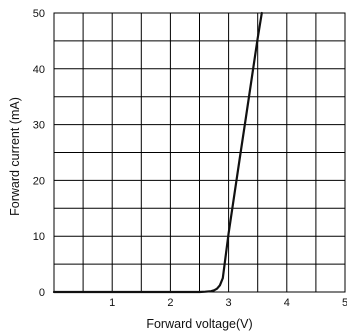  What do you see at coordinates (39, 14) in the screenshot?
I see `y-tick-label: 50` at bounding box center [39, 14].